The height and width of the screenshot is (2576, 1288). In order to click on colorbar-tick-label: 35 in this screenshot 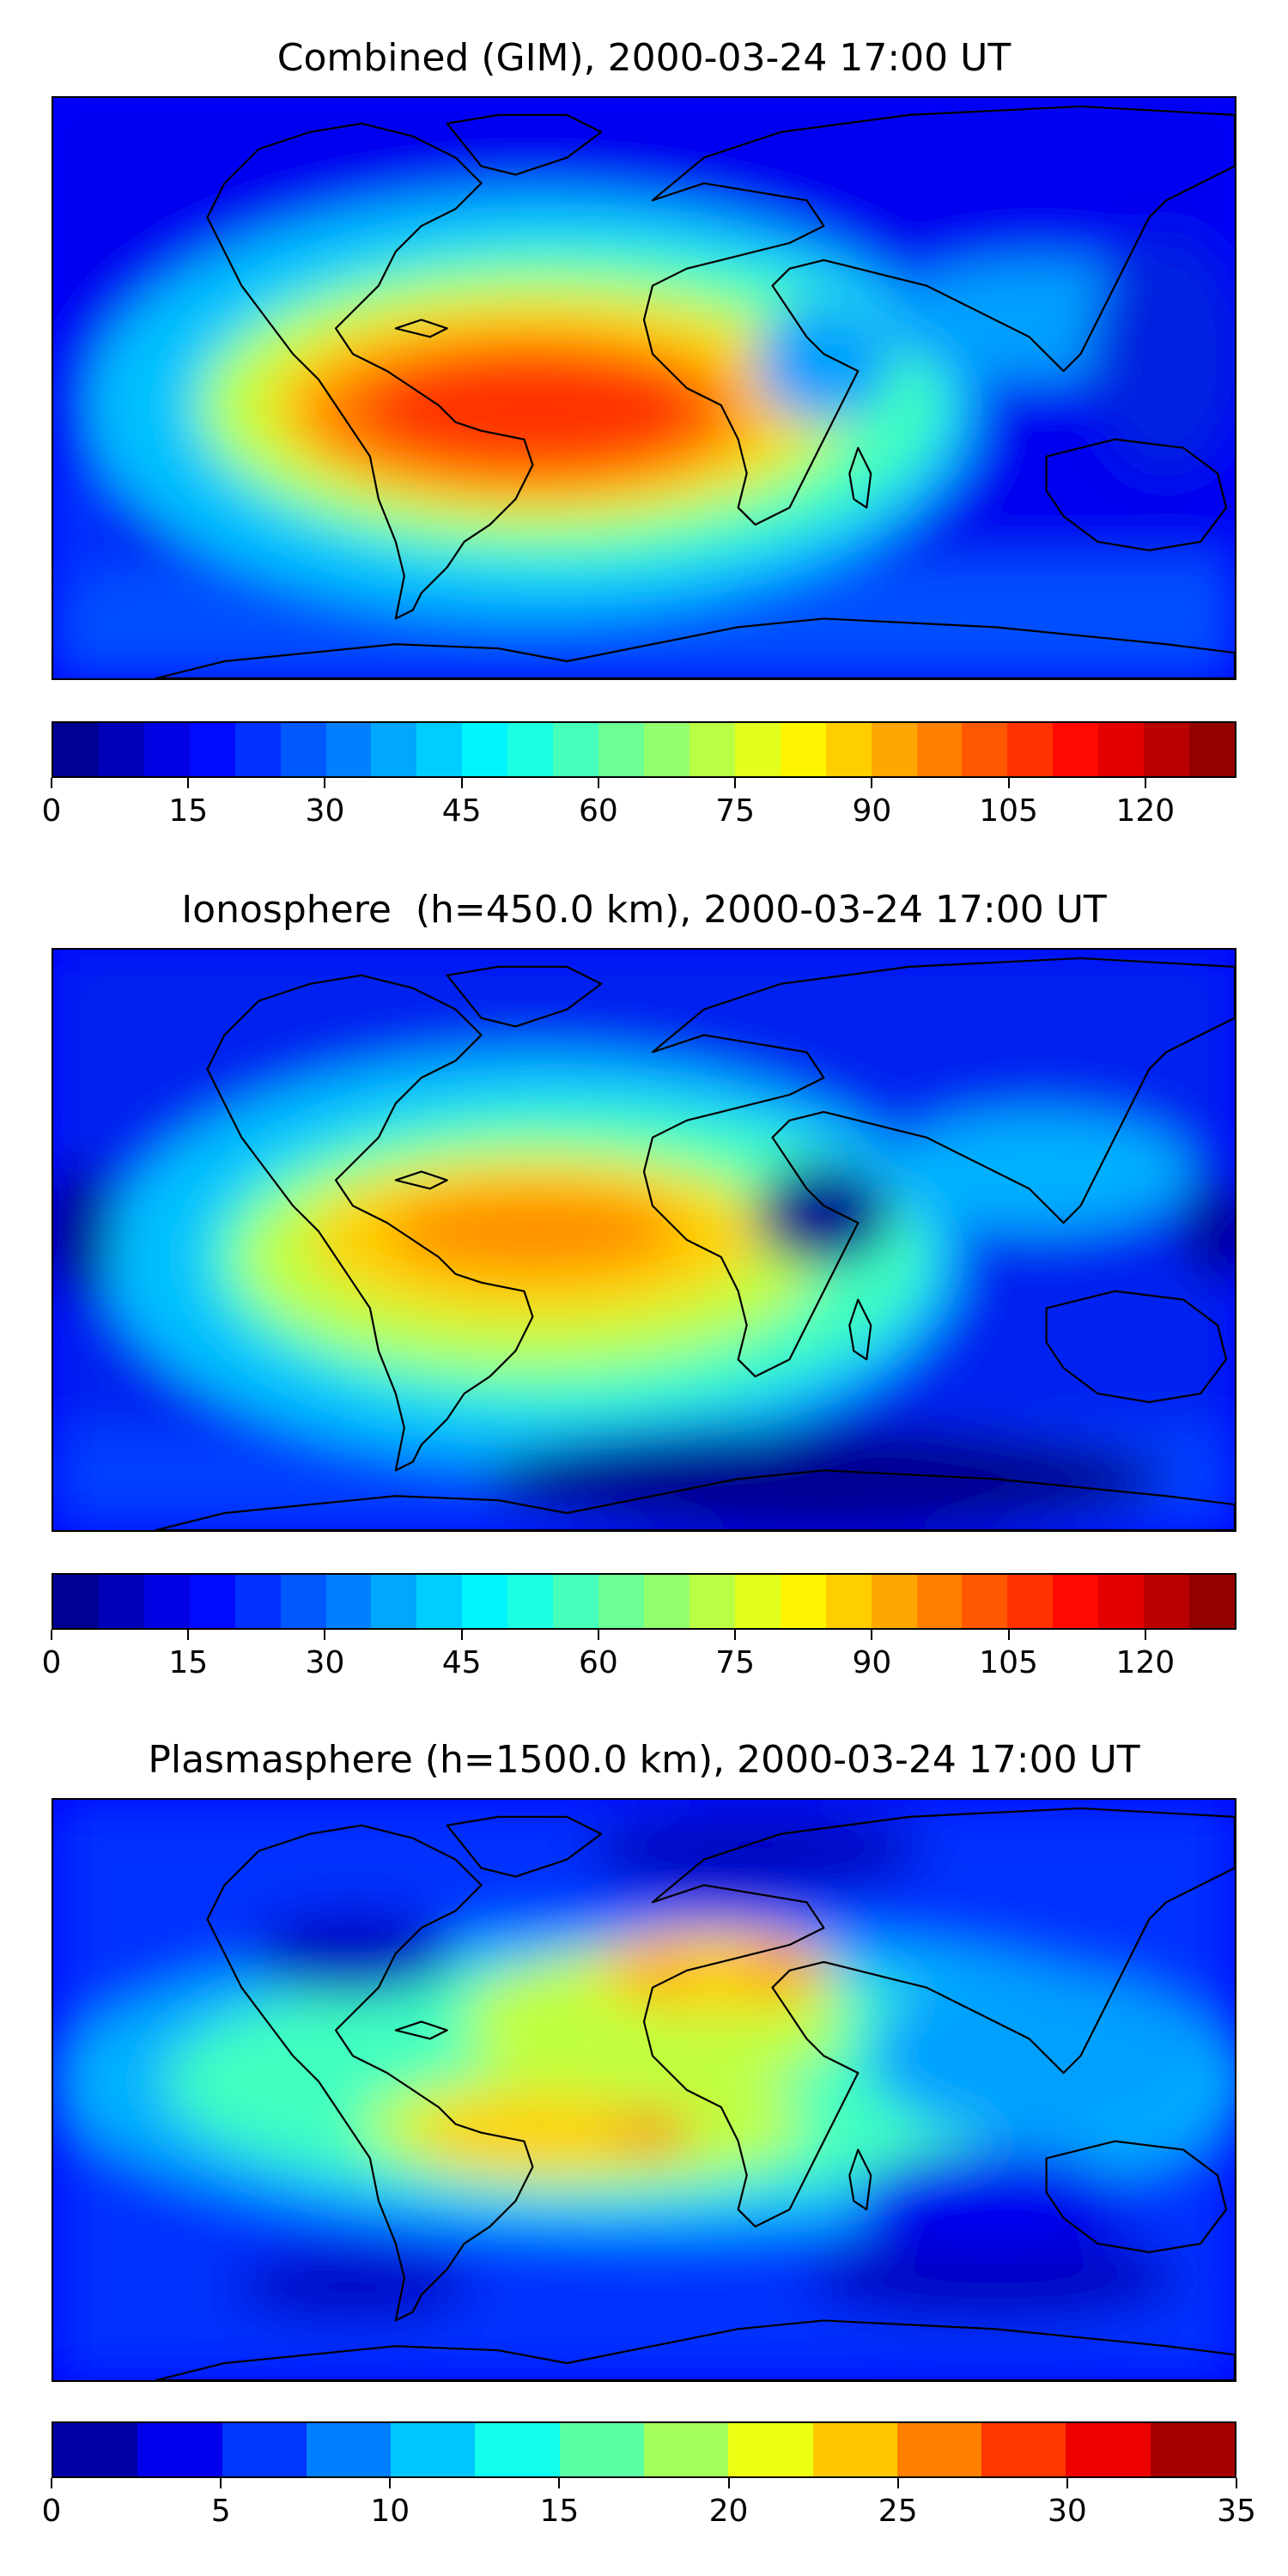, I will do `click(1236, 2511)`.